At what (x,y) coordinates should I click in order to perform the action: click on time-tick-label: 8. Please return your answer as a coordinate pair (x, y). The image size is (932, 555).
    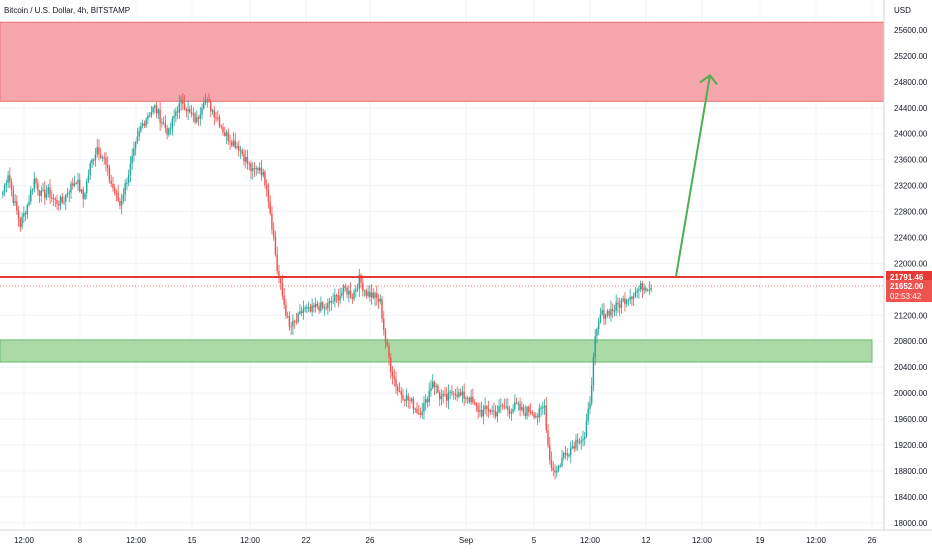
    Looking at the image, I should click on (80, 540).